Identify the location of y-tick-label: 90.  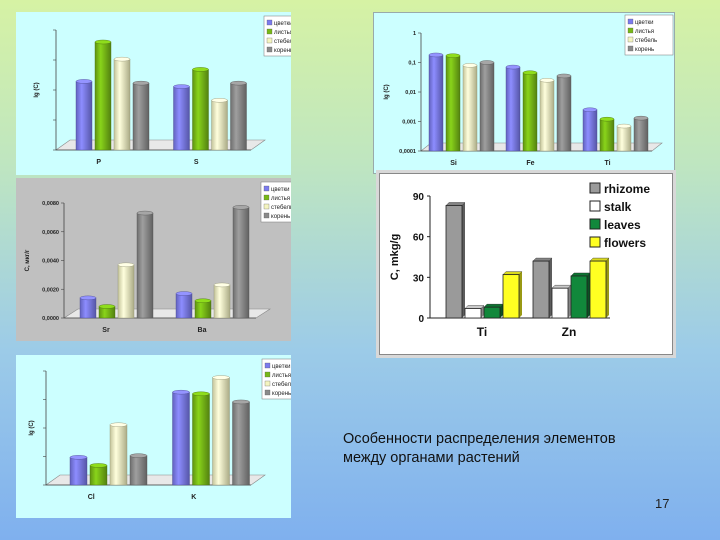
(419, 197).